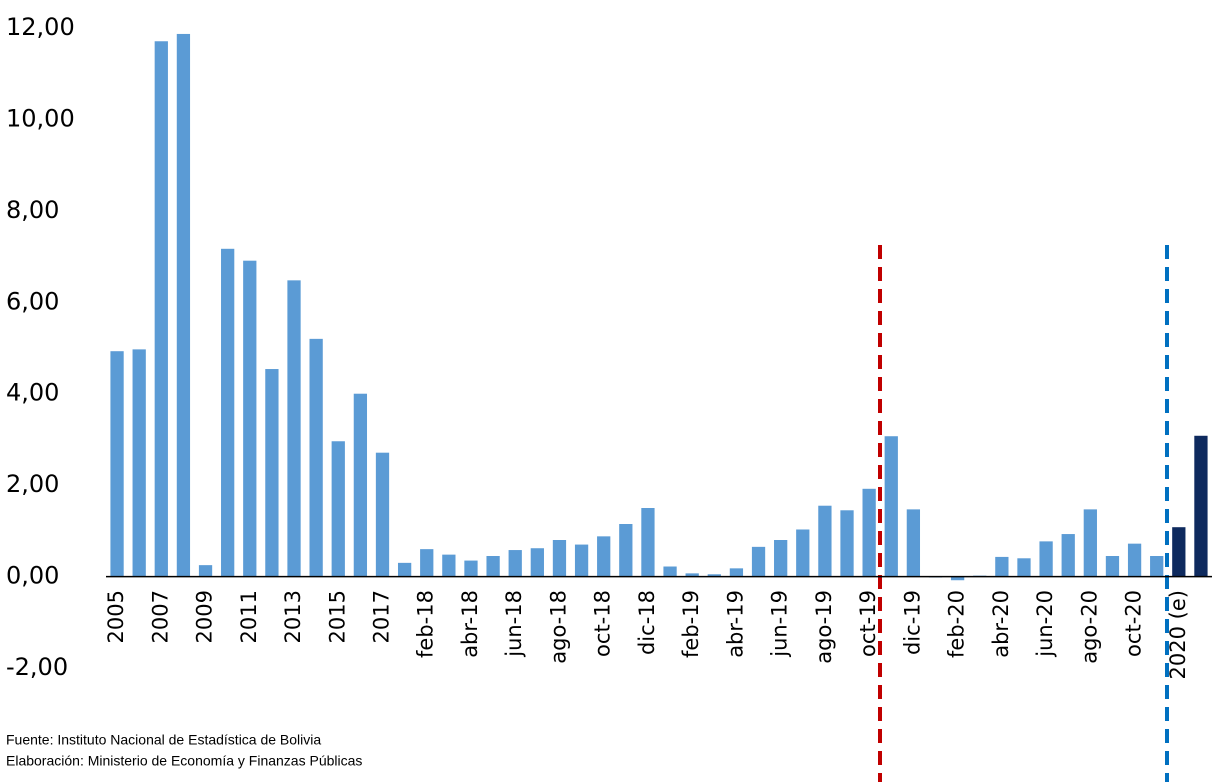 Image resolution: width=1212 pixels, height=782 pixels. I want to click on x-tick-label: dic-19, so click(912, 622).